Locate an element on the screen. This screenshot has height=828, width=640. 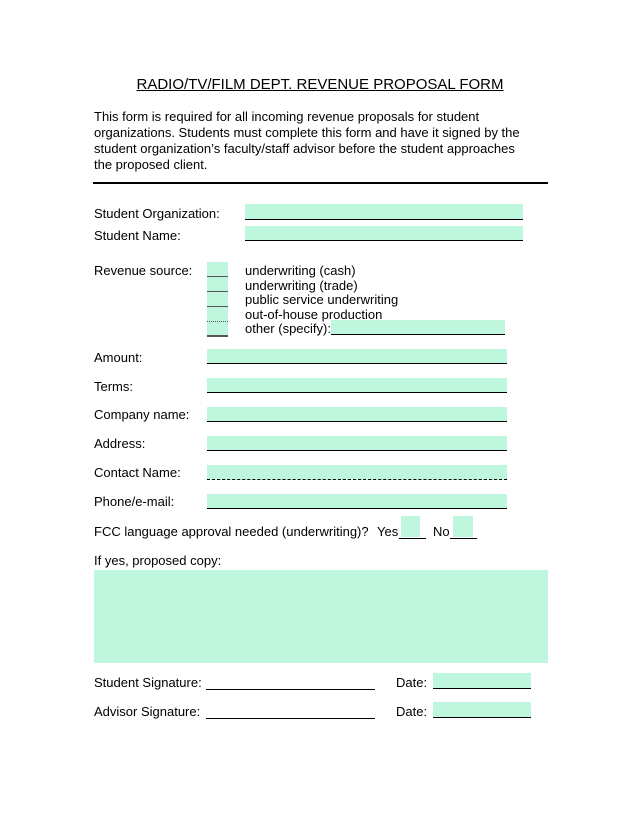
option-out-of-house: out-of-house production is located at coordinates (314, 314).